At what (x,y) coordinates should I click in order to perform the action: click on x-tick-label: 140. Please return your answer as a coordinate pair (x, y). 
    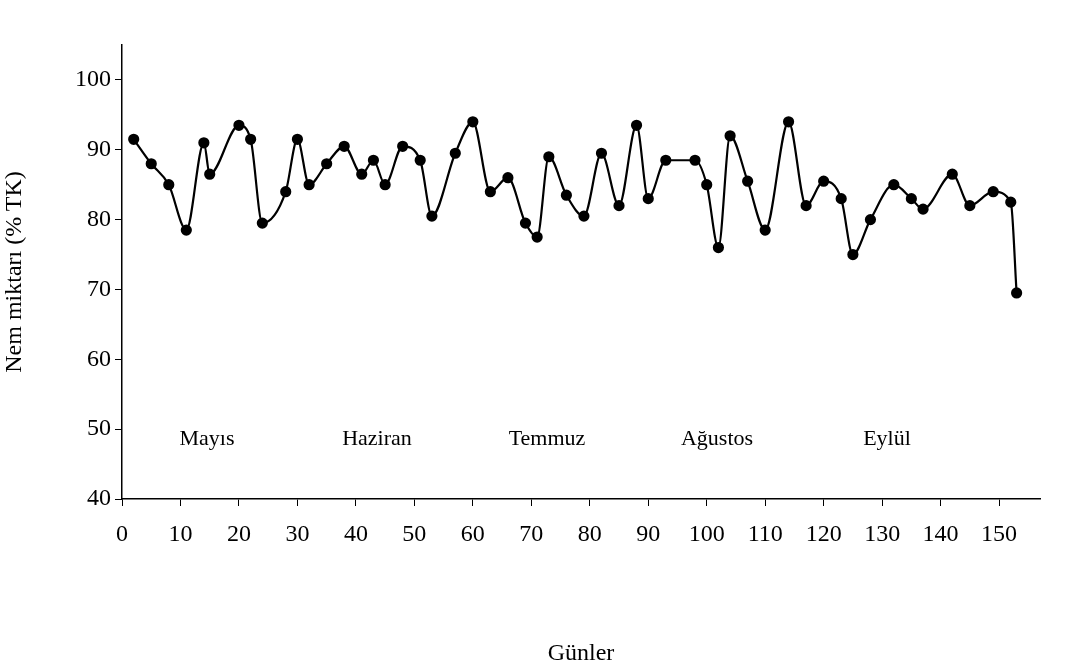
    Looking at the image, I should click on (940, 532).